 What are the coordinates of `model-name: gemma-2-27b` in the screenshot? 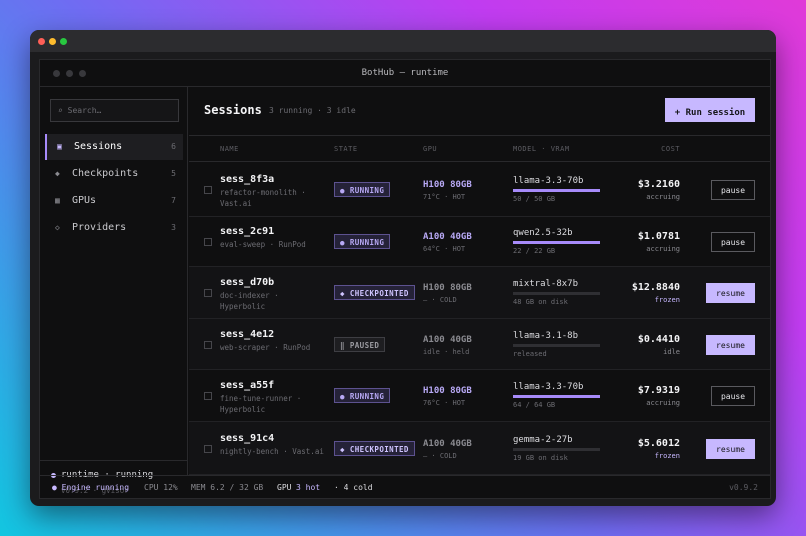 It's located at (543, 440).